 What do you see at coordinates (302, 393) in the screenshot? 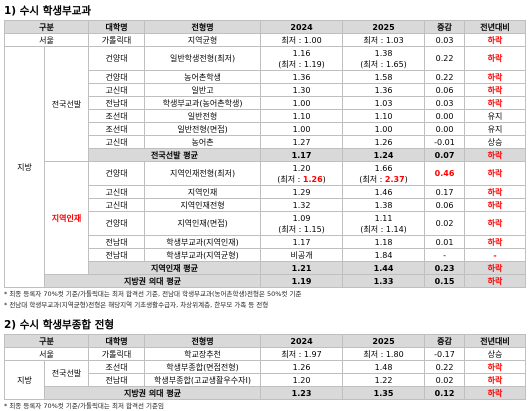
I see `y2024-cell: 1.23` at bounding box center [302, 393].